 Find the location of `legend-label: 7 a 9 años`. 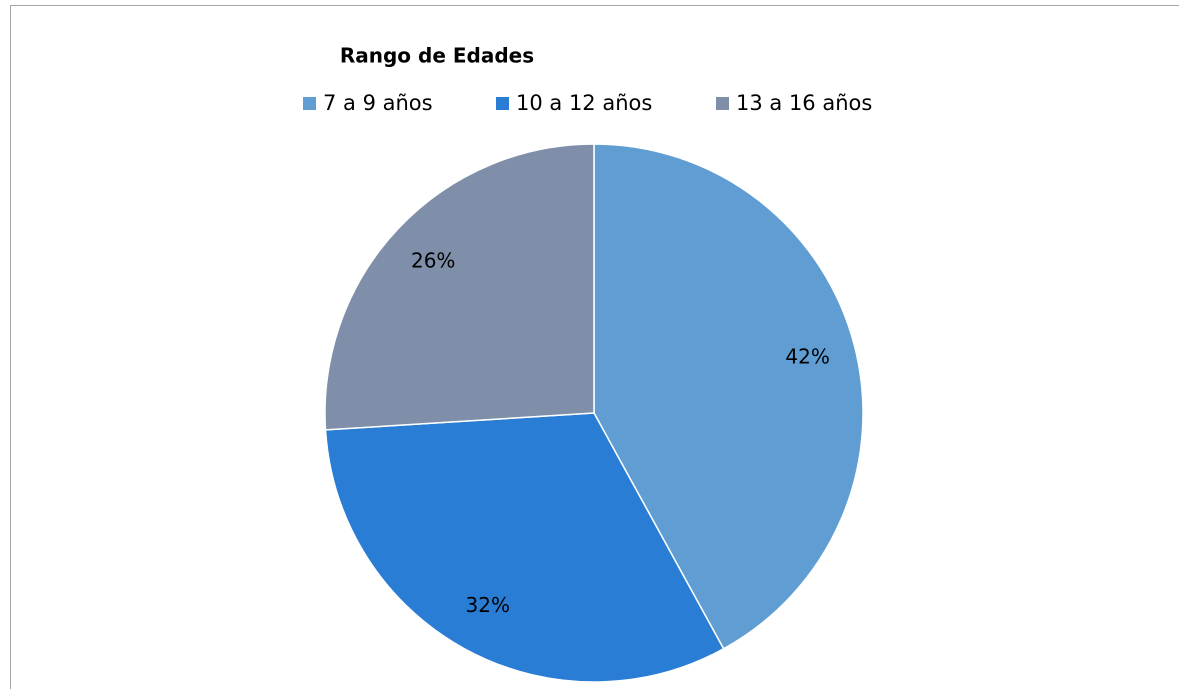

legend-label: 7 a 9 años is located at coordinates (378, 103).